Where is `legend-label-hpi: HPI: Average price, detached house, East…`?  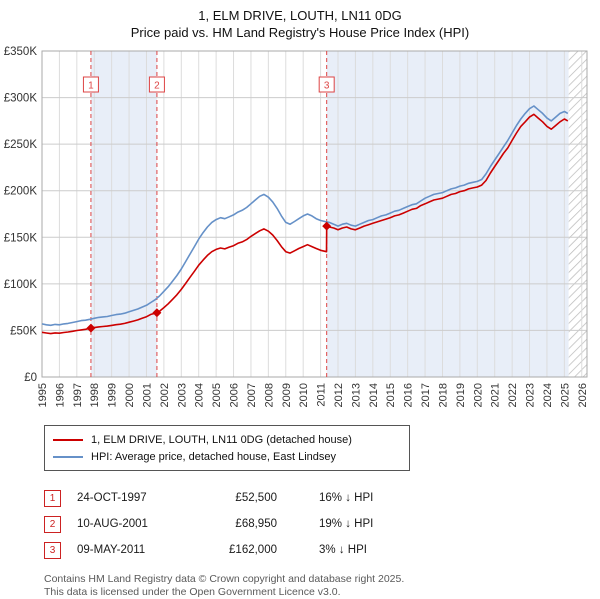 legend-label-hpi: HPI: Average price, detached house, East… is located at coordinates (214, 456).